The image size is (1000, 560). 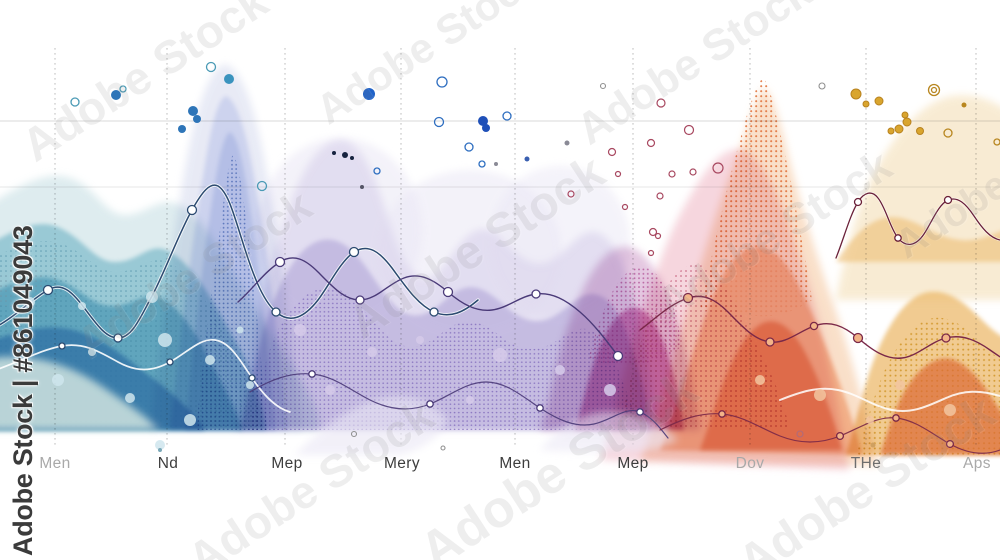 I want to click on axis-label-2: Mep, so click(x=287, y=463).